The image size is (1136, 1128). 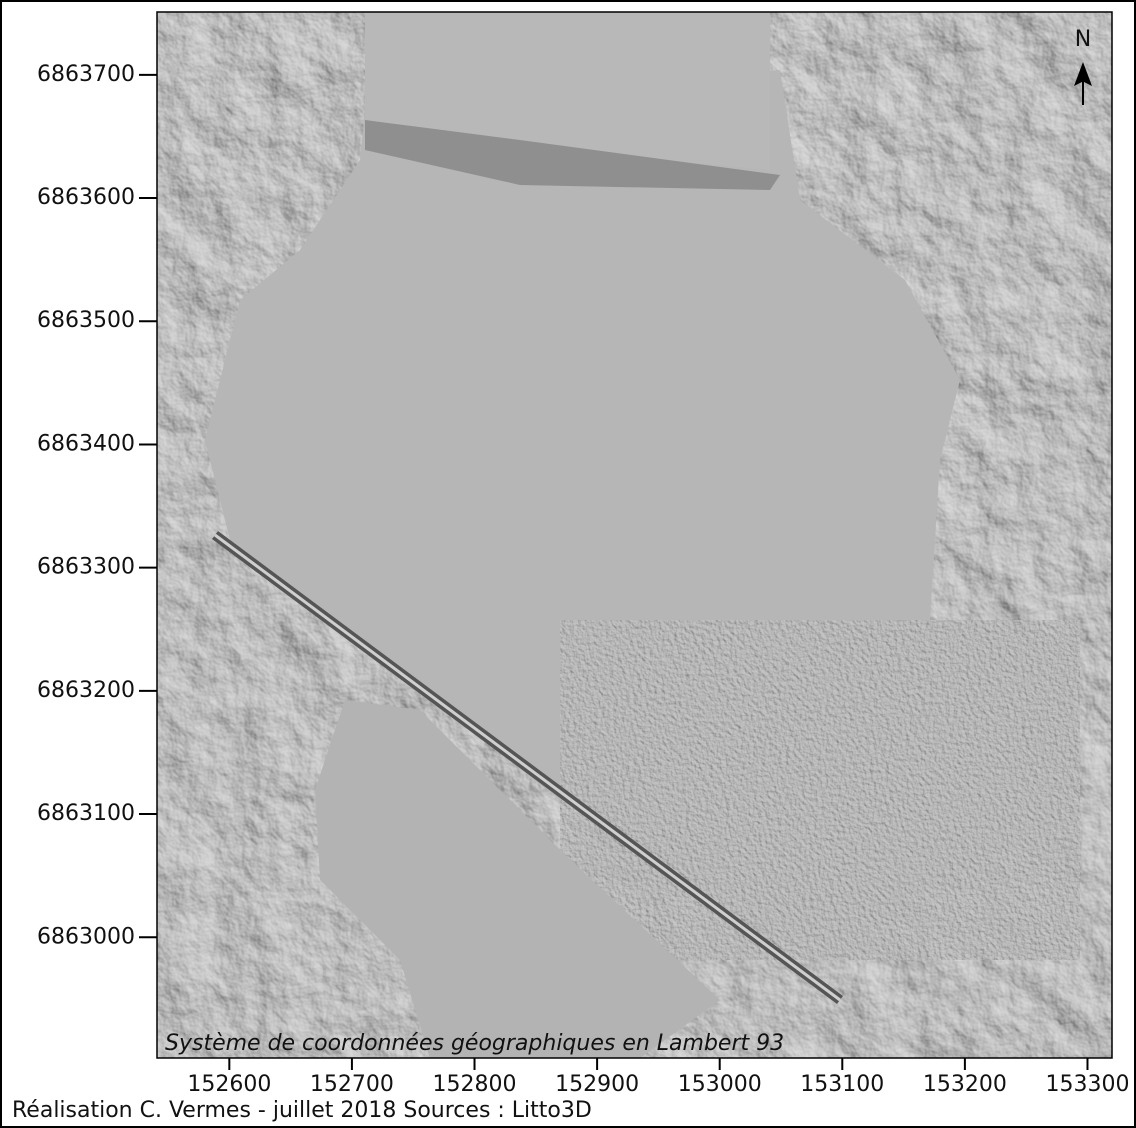 I want to click on north-label: N, so click(x=1083, y=39).